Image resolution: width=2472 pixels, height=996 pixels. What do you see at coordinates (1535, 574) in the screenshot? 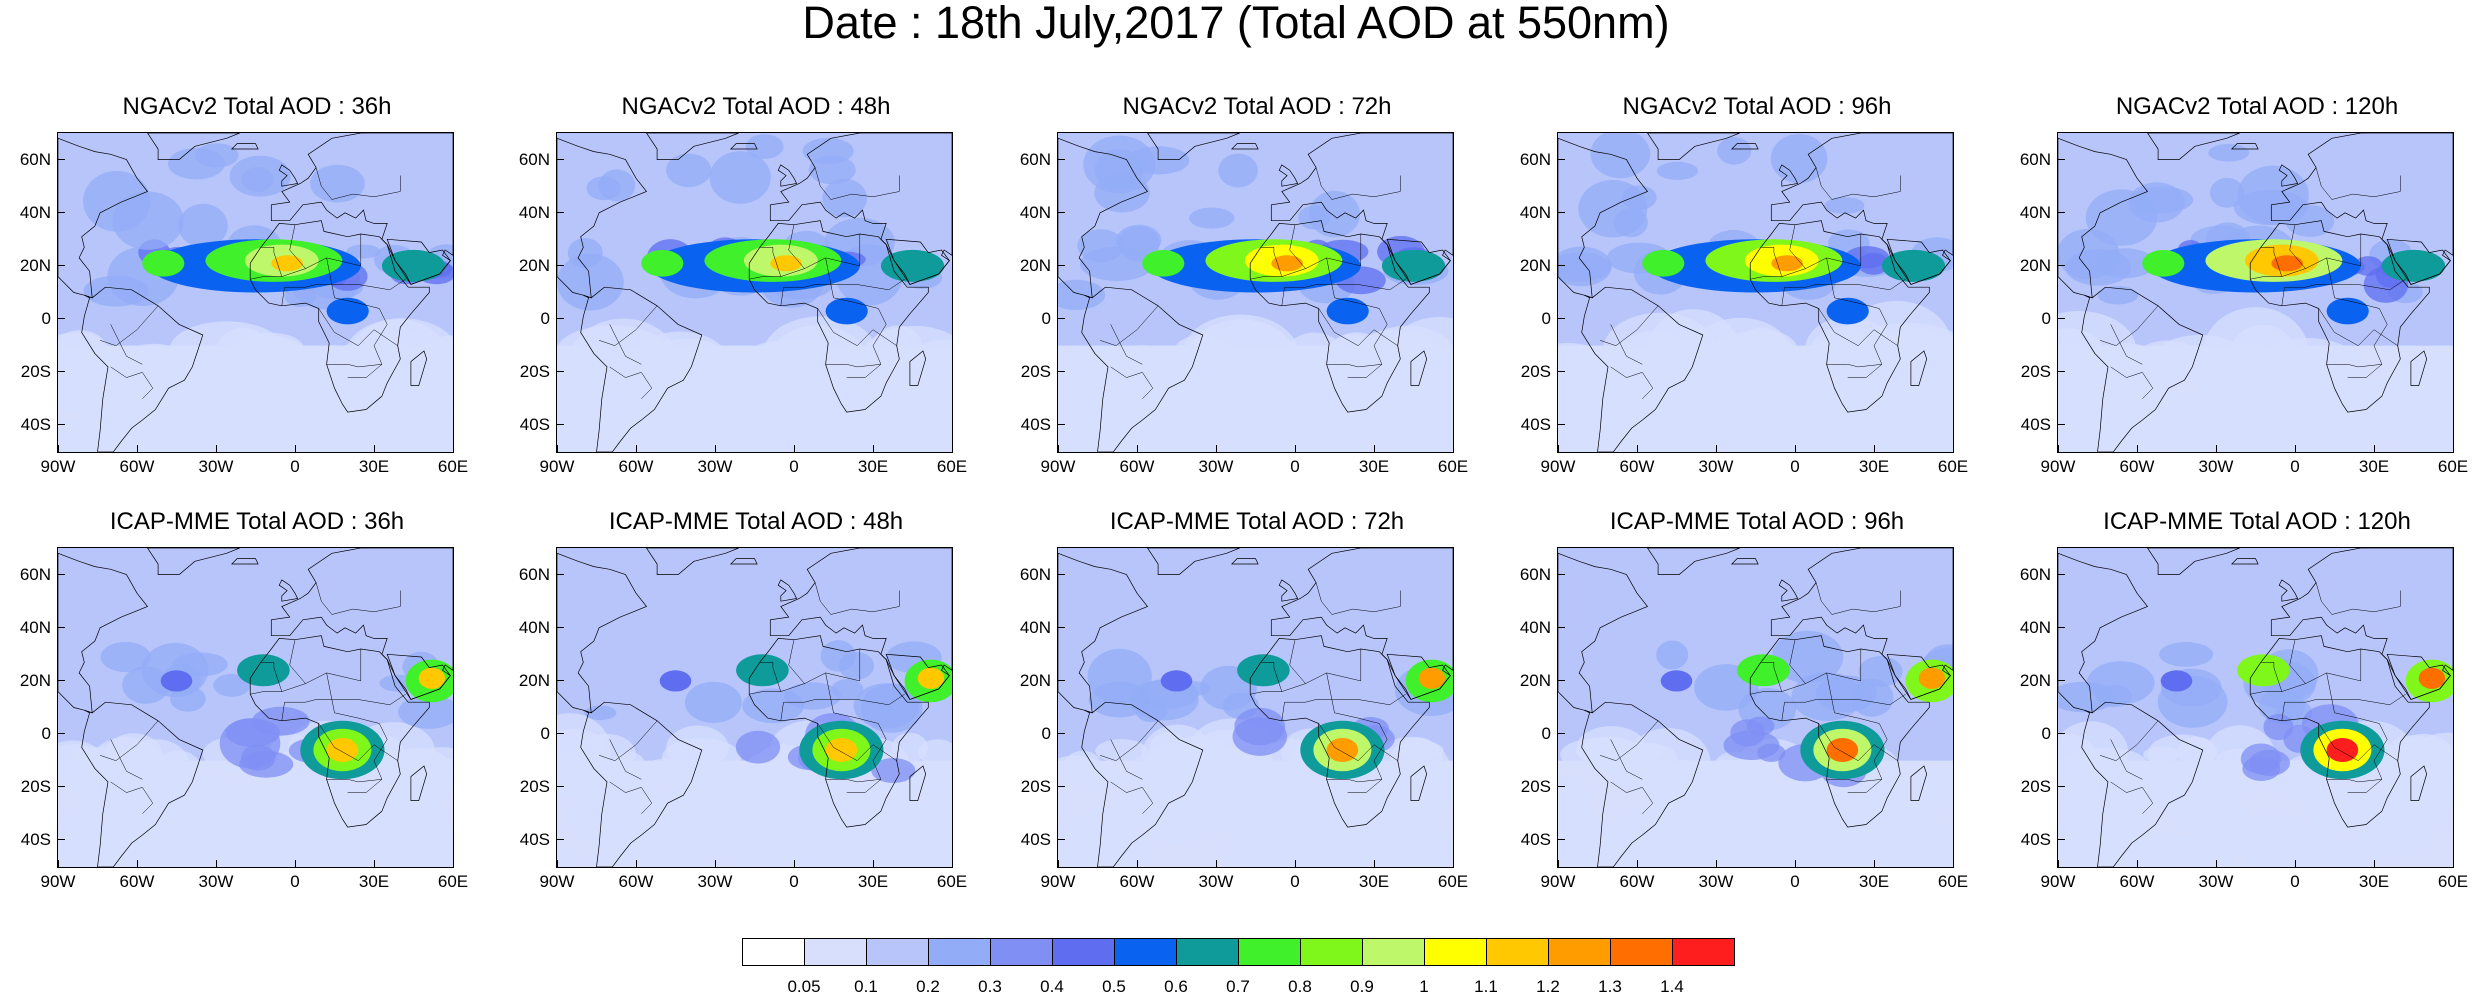
I see `lat-tick-label: 60N` at bounding box center [1535, 574].